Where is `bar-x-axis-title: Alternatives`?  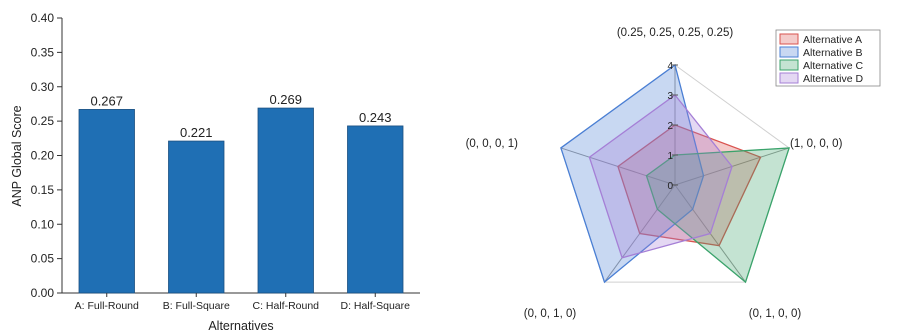 bar-x-axis-title: Alternatives is located at coordinates (240, 325).